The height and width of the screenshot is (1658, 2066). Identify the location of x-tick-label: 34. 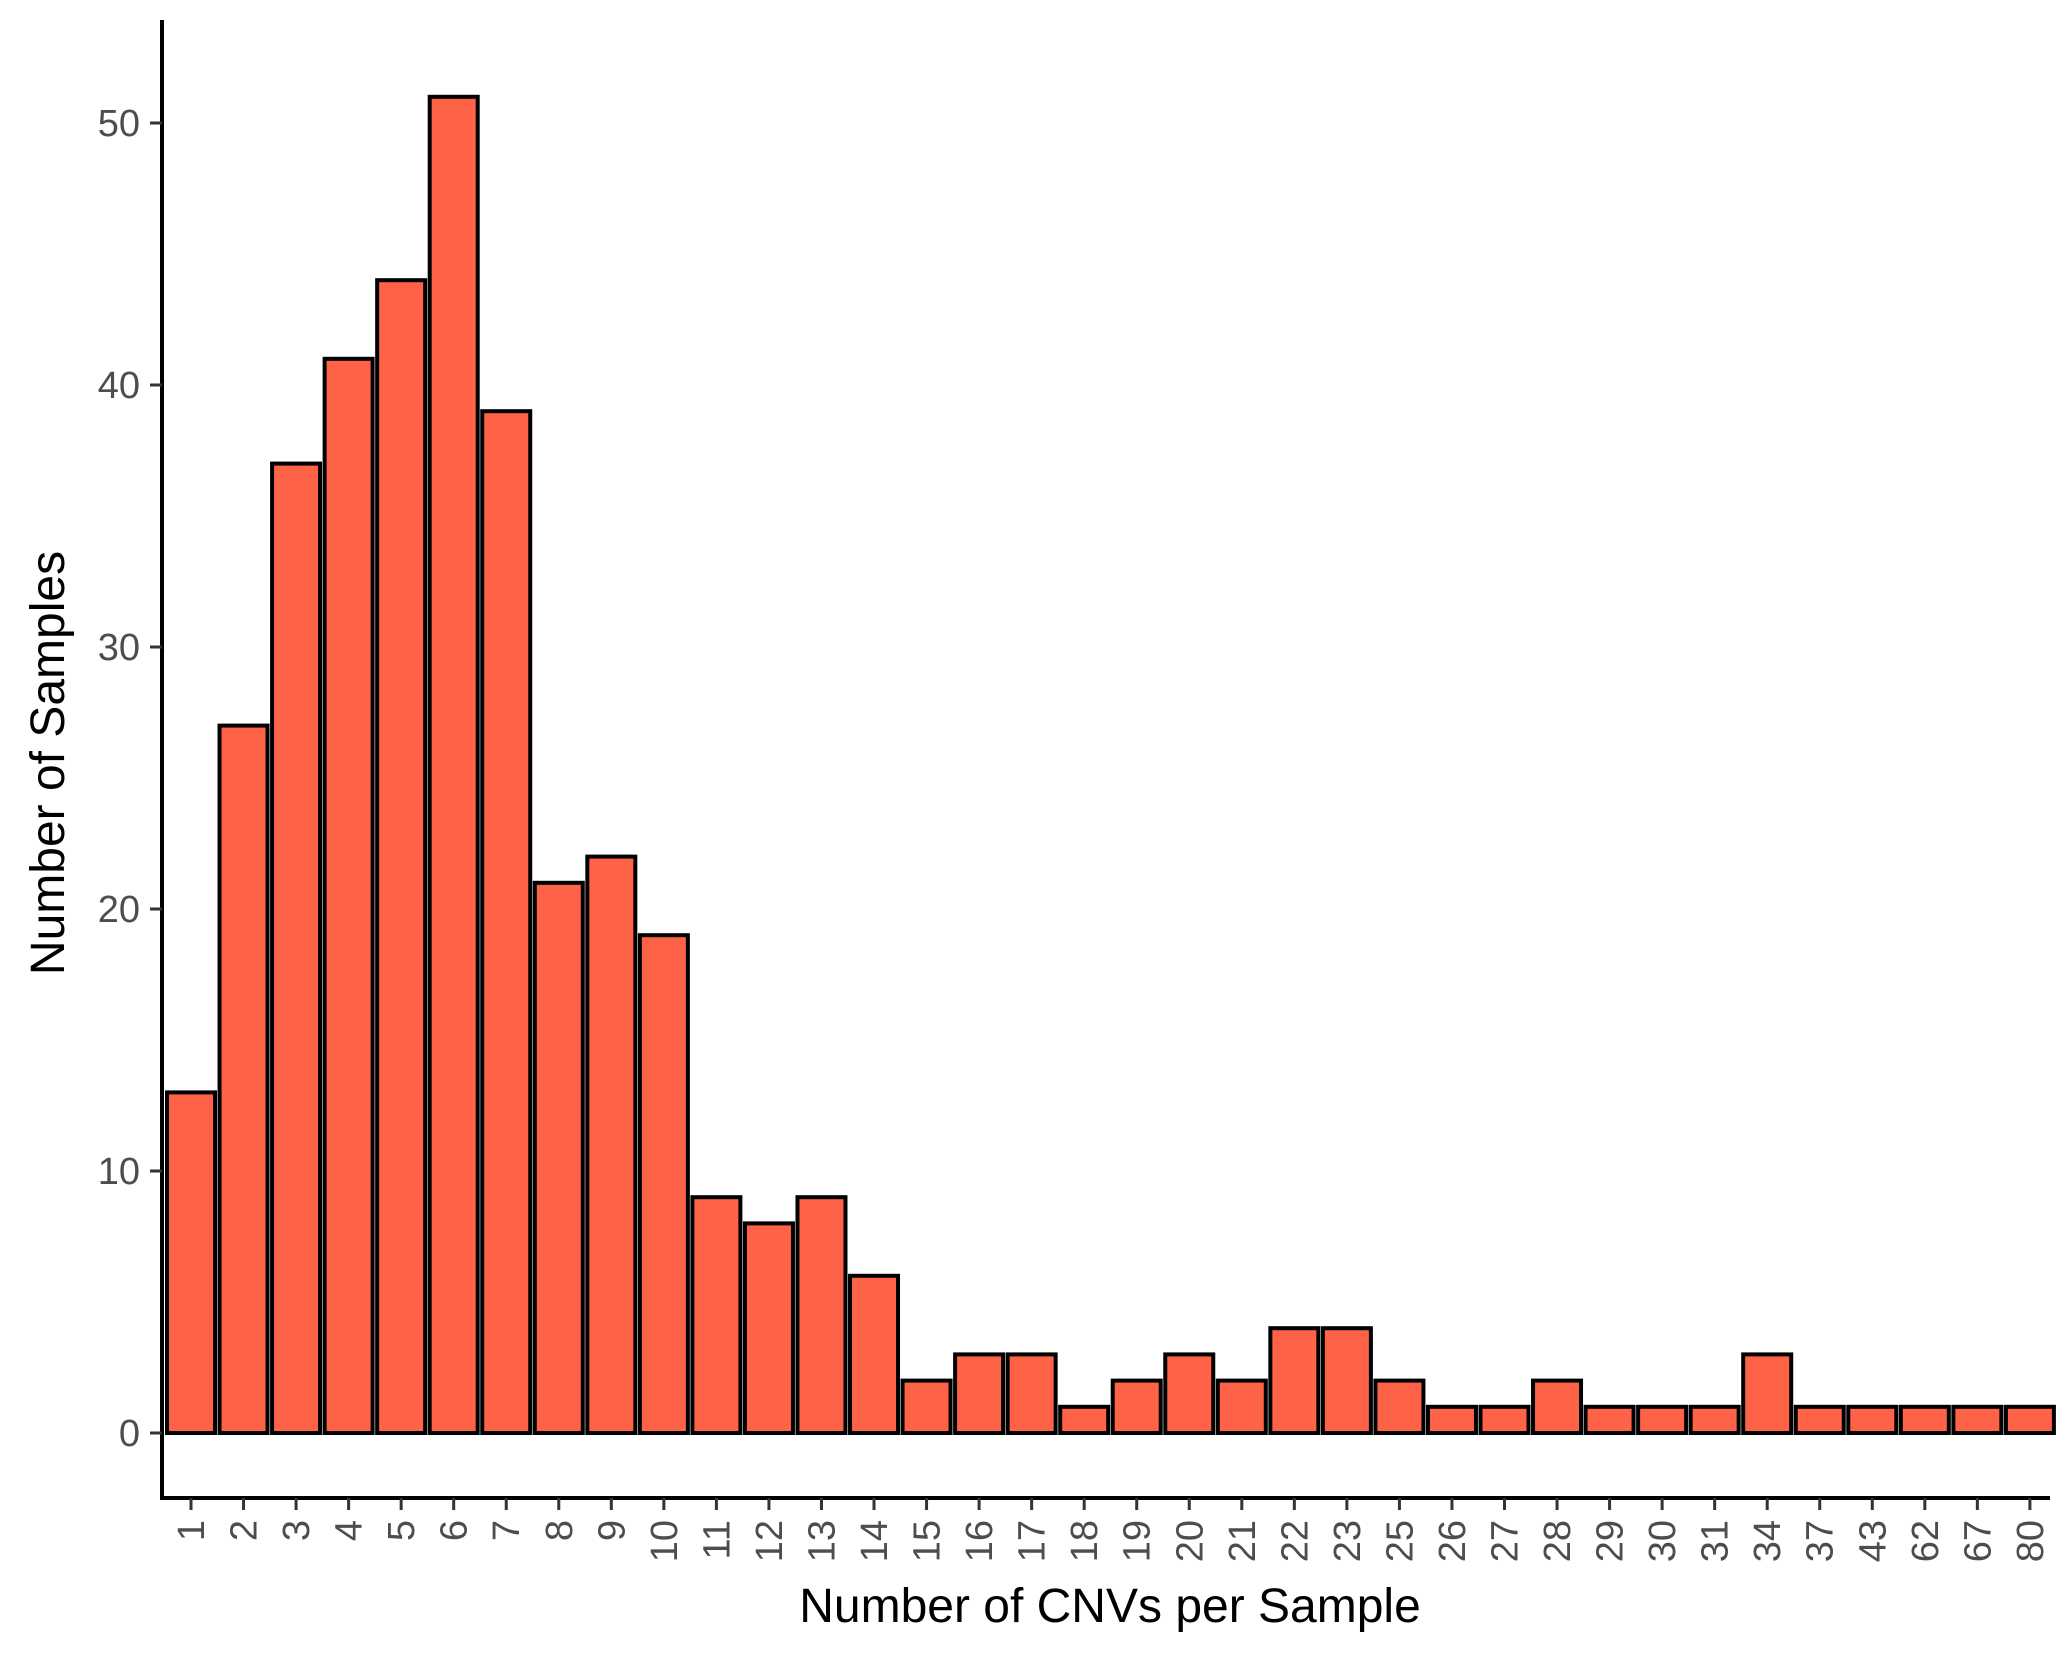
(1768, 1541).